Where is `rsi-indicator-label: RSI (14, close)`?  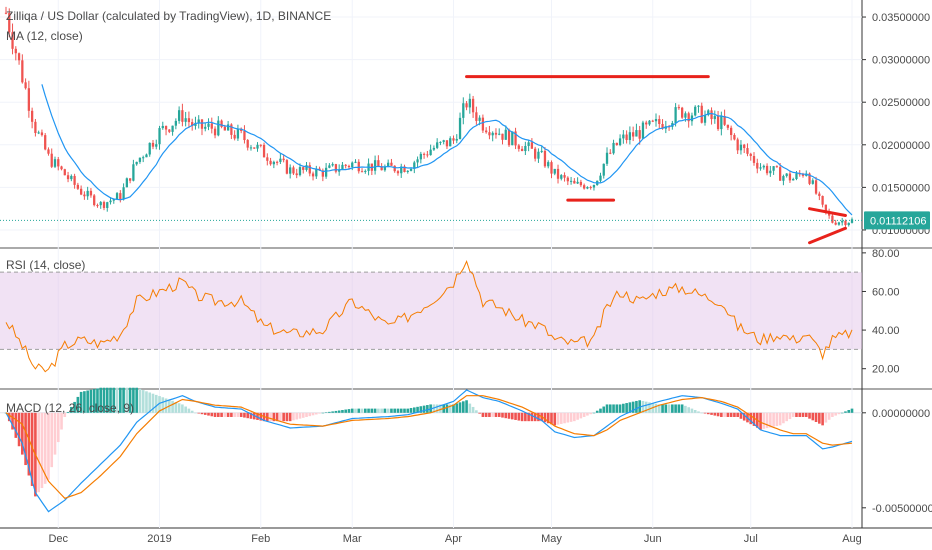
rsi-indicator-label: RSI (14, close) is located at coordinates (46, 265).